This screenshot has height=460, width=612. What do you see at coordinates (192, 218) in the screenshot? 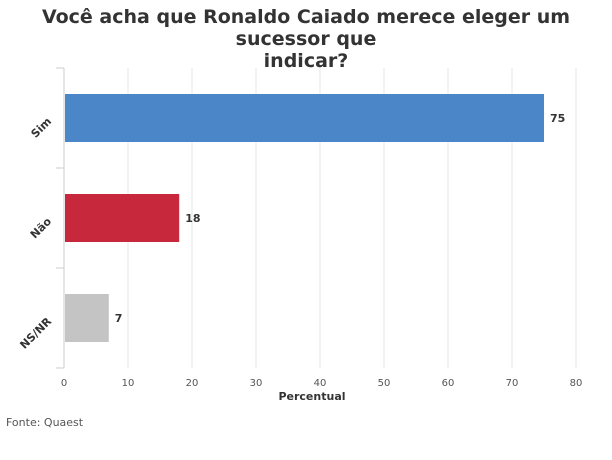
I see `data-label-n-o: 18` at bounding box center [192, 218].